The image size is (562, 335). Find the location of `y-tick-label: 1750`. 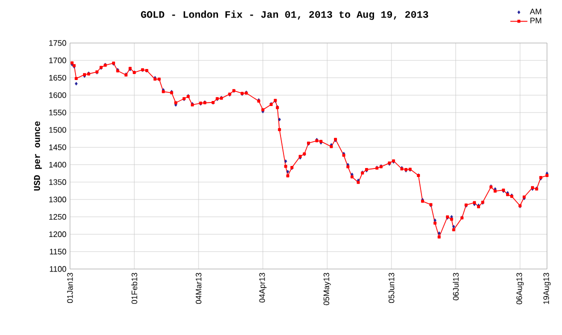

y-tick-label: 1750 is located at coordinates (57, 43).